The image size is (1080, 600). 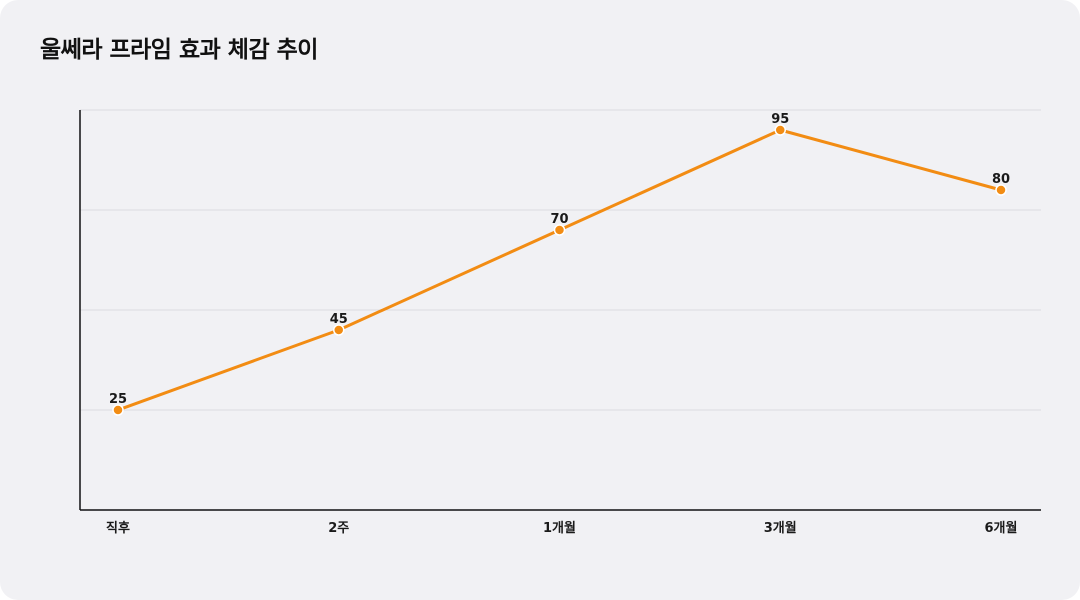 What do you see at coordinates (1001, 179) in the screenshot?
I see `data-label: 80` at bounding box center [1001, 179].